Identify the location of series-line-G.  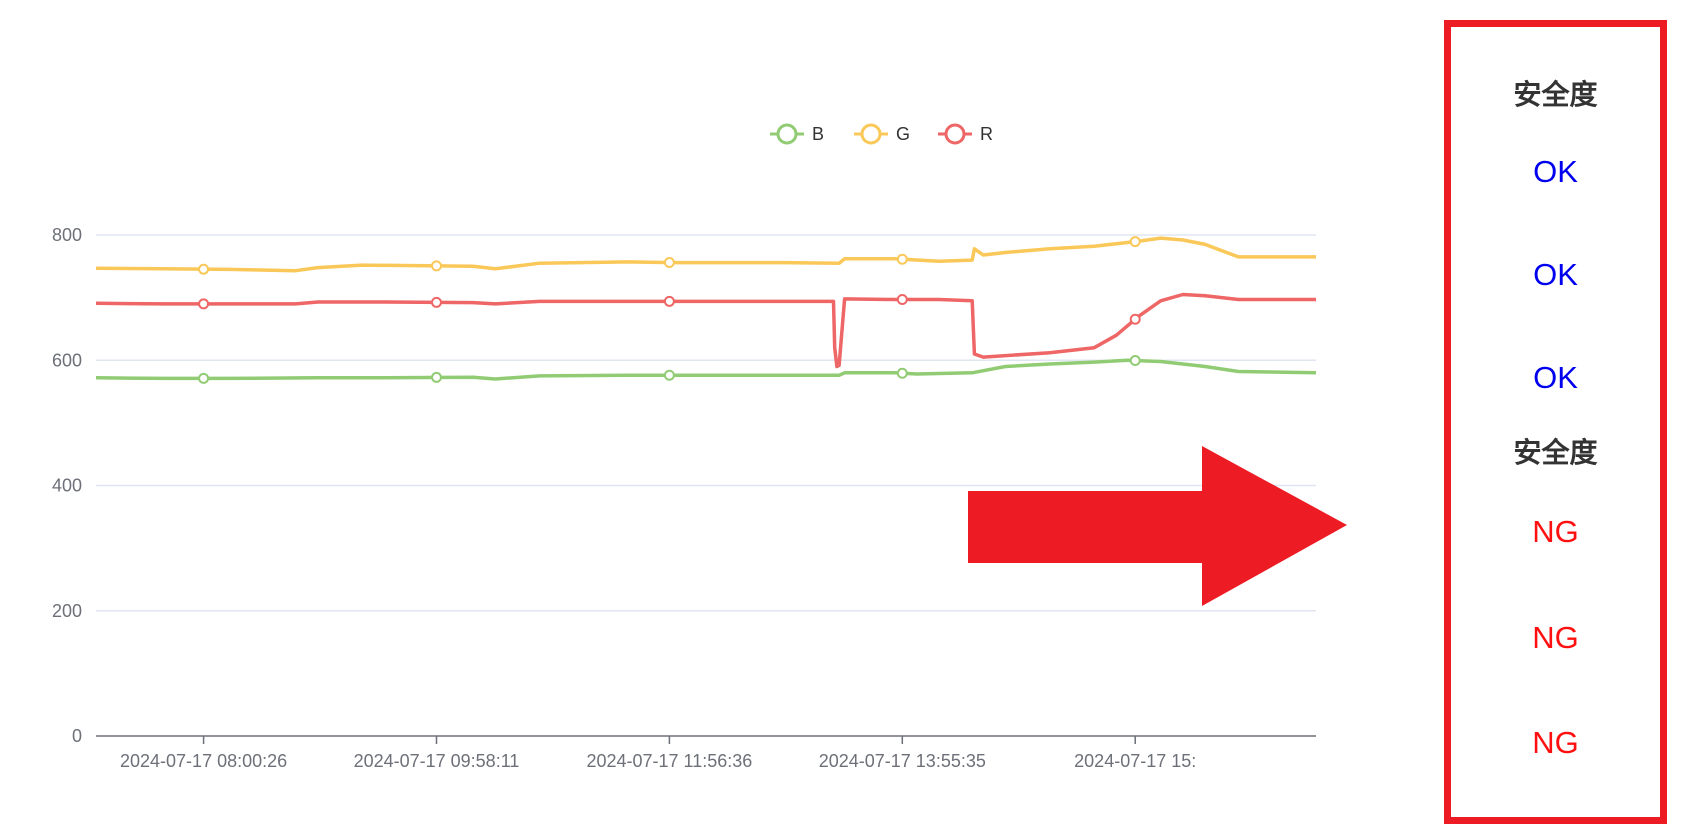
(706, 254).